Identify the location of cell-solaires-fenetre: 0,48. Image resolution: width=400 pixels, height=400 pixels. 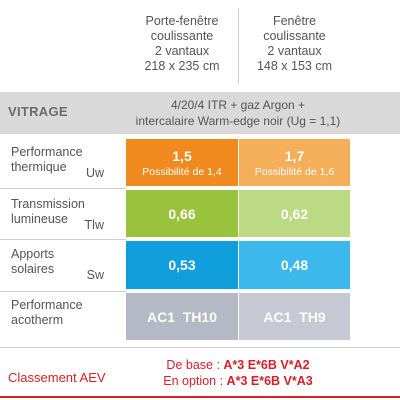
(294, 265).